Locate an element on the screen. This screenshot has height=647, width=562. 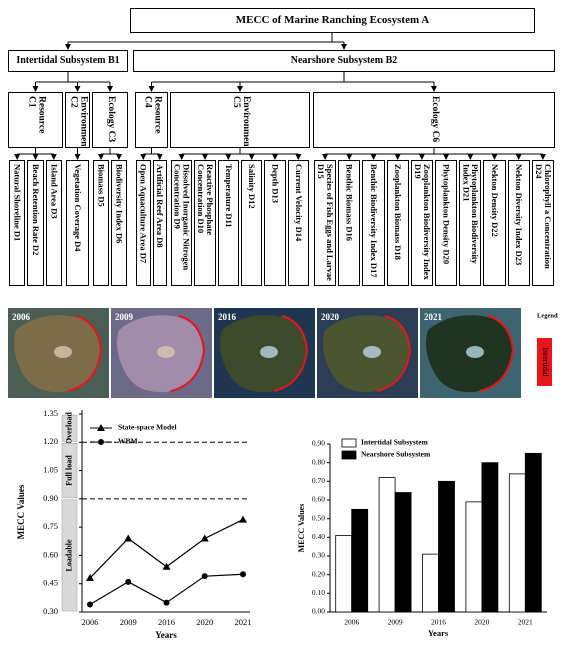
criterion-node: Resource C1 is located at coordinates (35, 120).